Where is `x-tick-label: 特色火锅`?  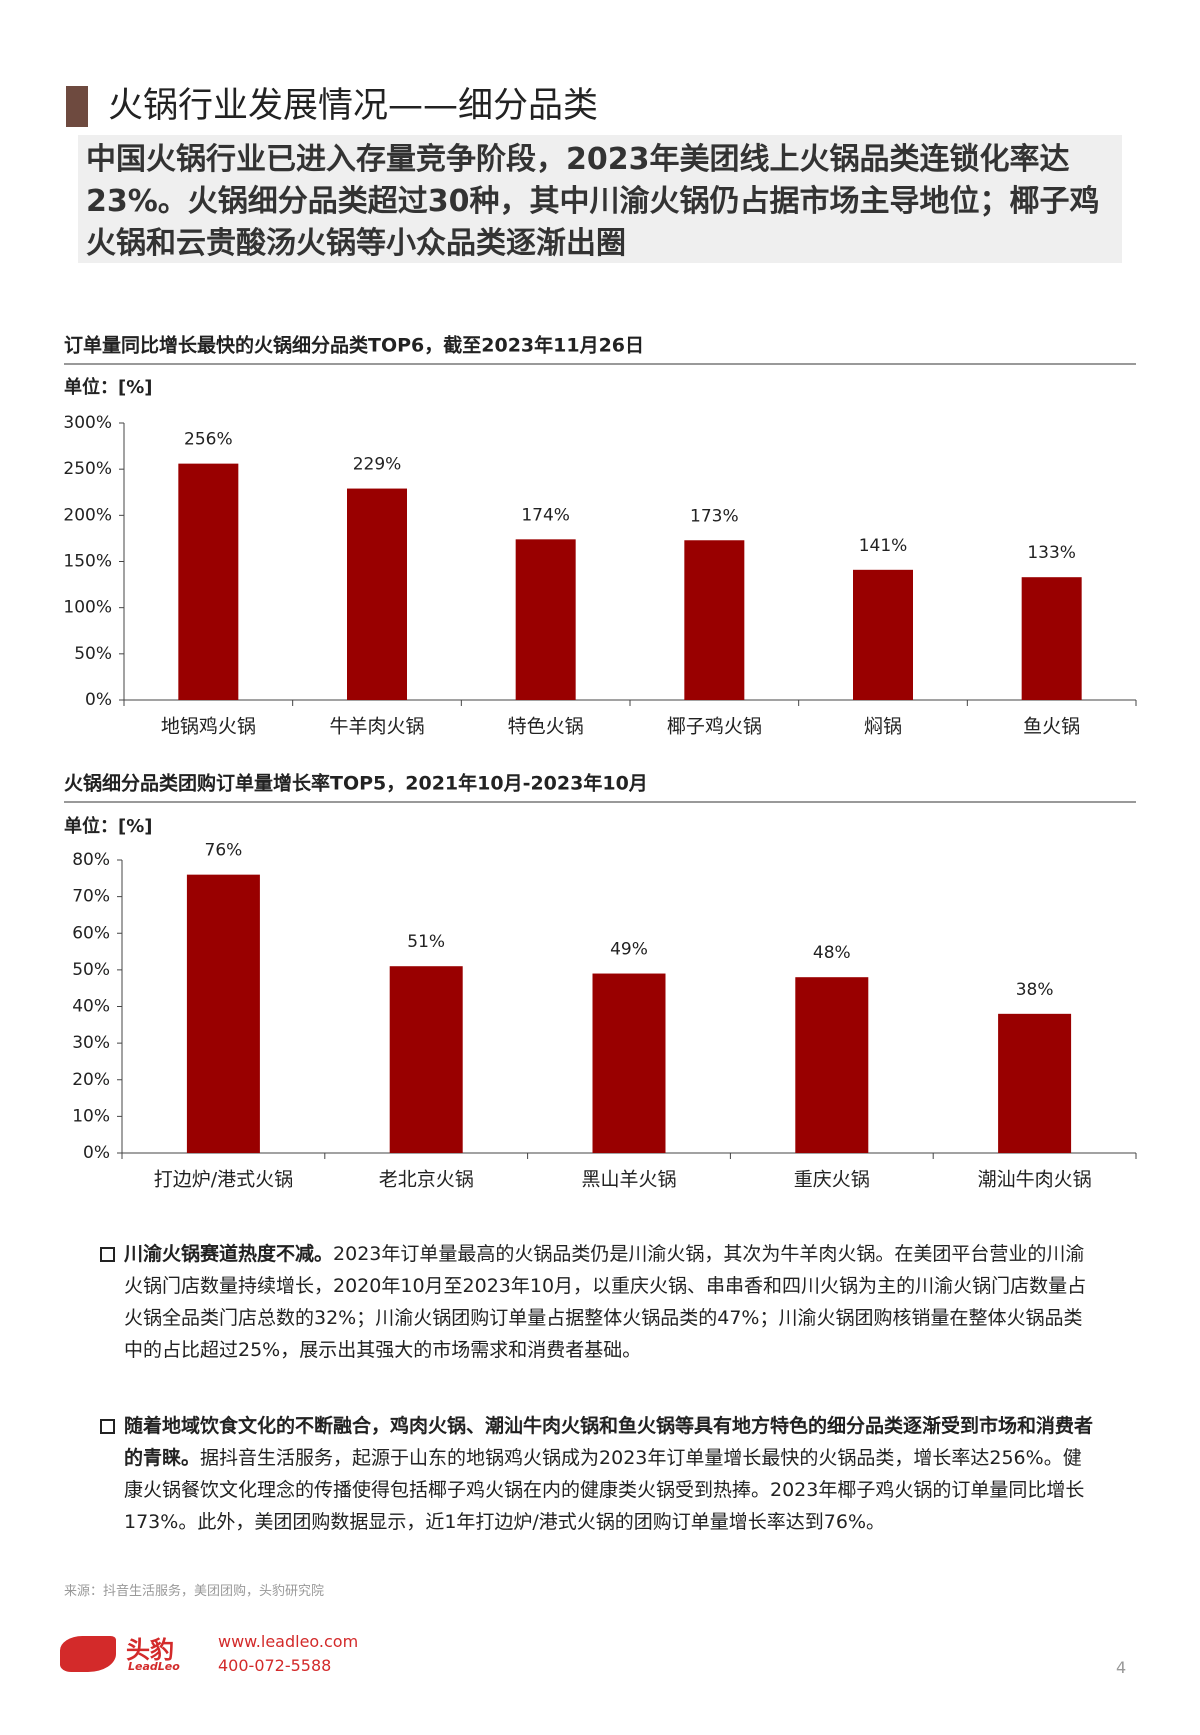 x-tick-label: 特色火锅 is located at coordinates (546, 727).